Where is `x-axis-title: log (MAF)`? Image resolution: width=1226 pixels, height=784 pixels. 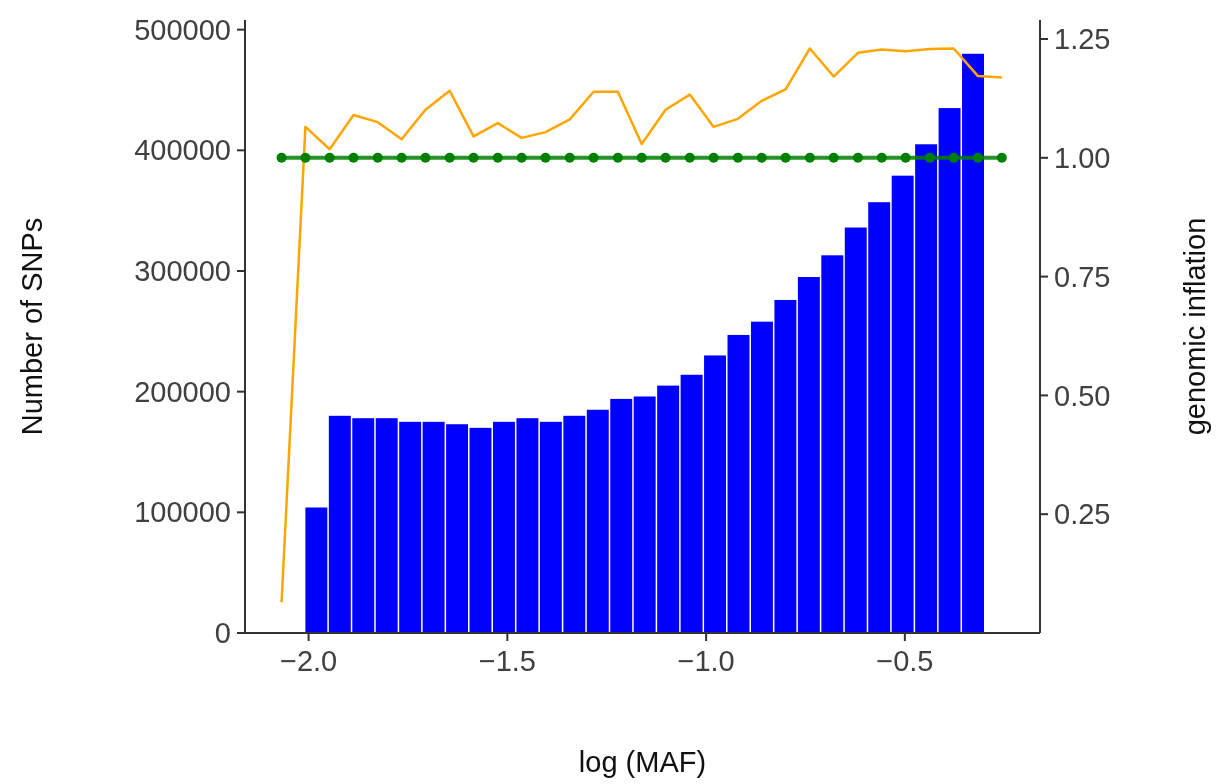 x-axis-title: log (MAF) is located at coordinates (642, 762).